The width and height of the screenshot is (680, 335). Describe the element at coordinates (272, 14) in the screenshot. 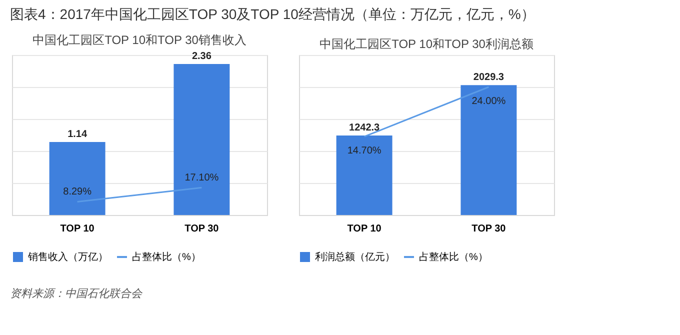

I see `chart-title: 图表4：2017年中国化工园区TOP 30及TOP 10经营情况（单位：万亿元，亿元，%）` at that location.